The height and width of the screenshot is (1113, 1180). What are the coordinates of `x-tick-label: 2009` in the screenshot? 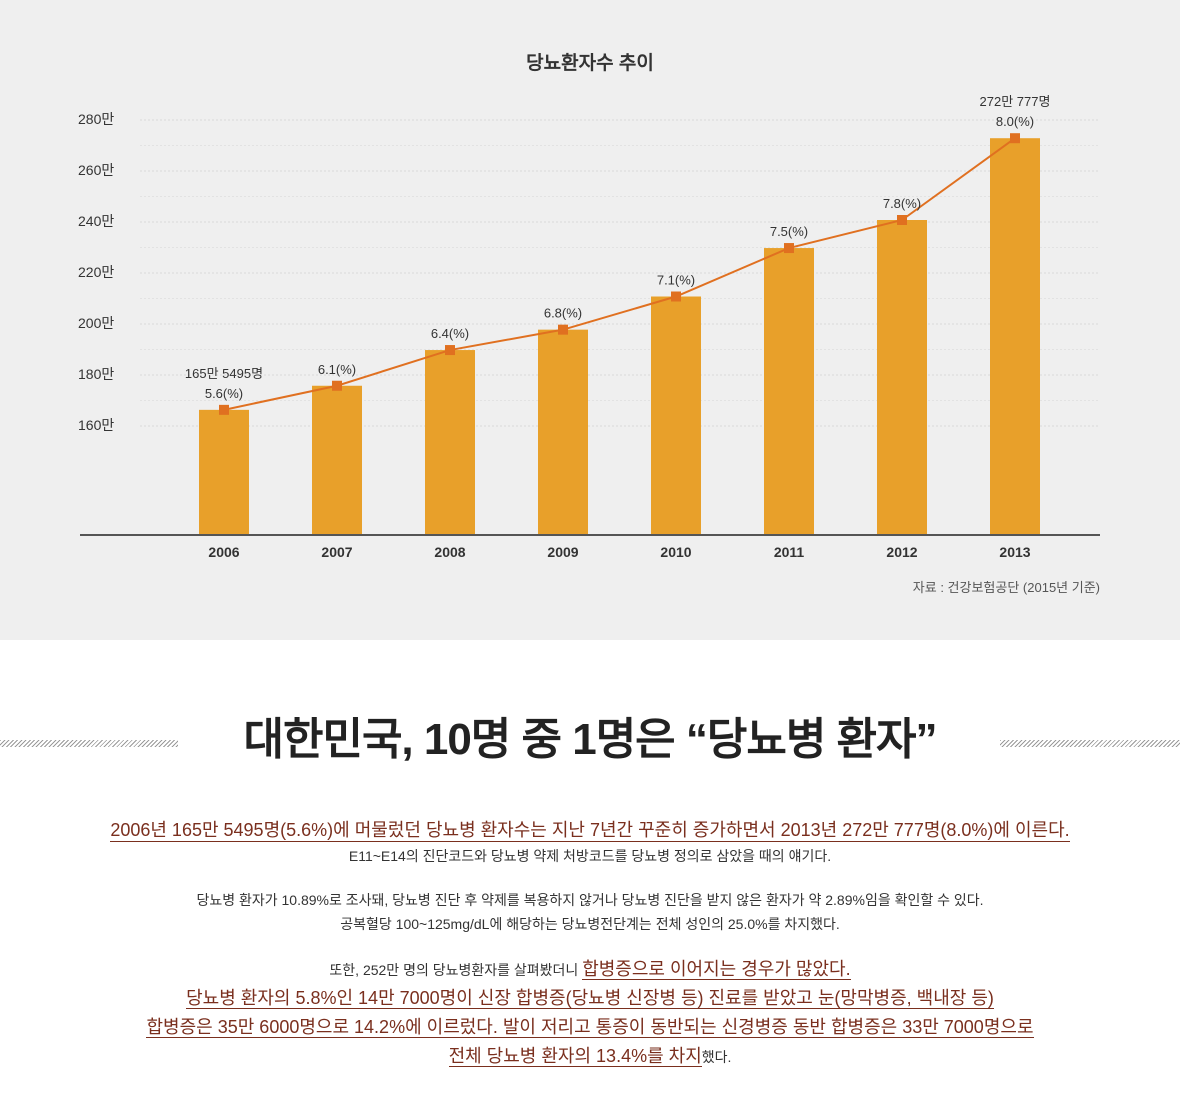 It's located at (562, 552).